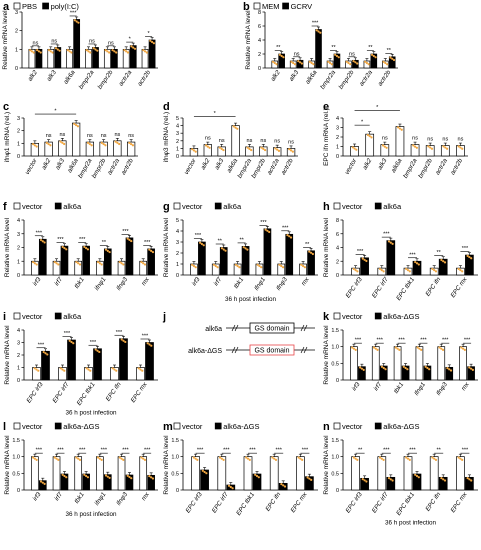 This screenshot has width=481, height=550. I want to click on bar-control, so click(460, 473).